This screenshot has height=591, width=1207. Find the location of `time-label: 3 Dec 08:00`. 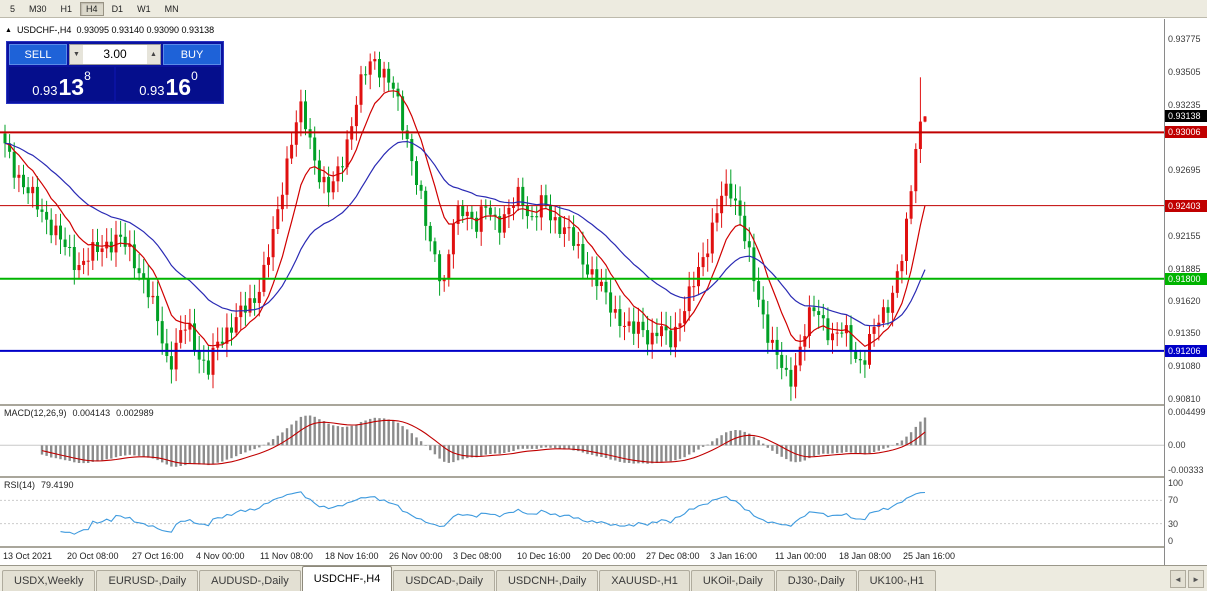

time-label: 3 Dec 08:00 is located at coordinates (477, 556).